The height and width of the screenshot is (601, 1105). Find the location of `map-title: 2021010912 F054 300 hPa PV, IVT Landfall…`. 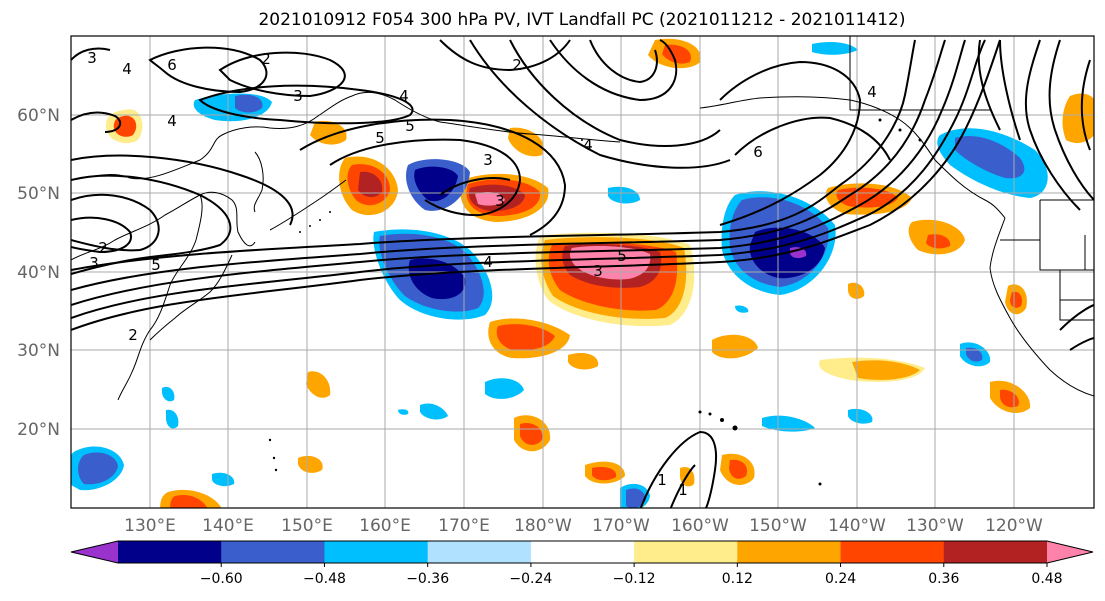

map-title: 2021010912 F054 300 hPa PV, IVT Landfall… is located at coordinates (581, 20).